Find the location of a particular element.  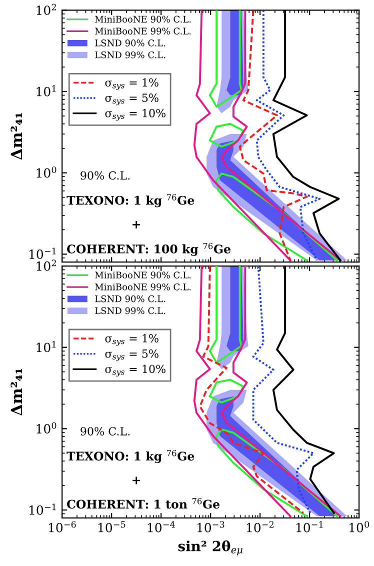

x-tick-label: 10$^{−5}$ is located at coordinates (112, 526).